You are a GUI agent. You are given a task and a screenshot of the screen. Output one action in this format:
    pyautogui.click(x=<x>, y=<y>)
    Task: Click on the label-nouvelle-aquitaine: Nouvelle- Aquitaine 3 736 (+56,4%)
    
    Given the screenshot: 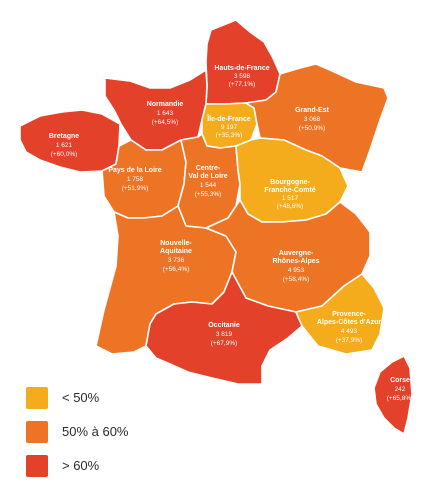 What is the action you would take?
    pyautogui.click(x=176, y=256)
    